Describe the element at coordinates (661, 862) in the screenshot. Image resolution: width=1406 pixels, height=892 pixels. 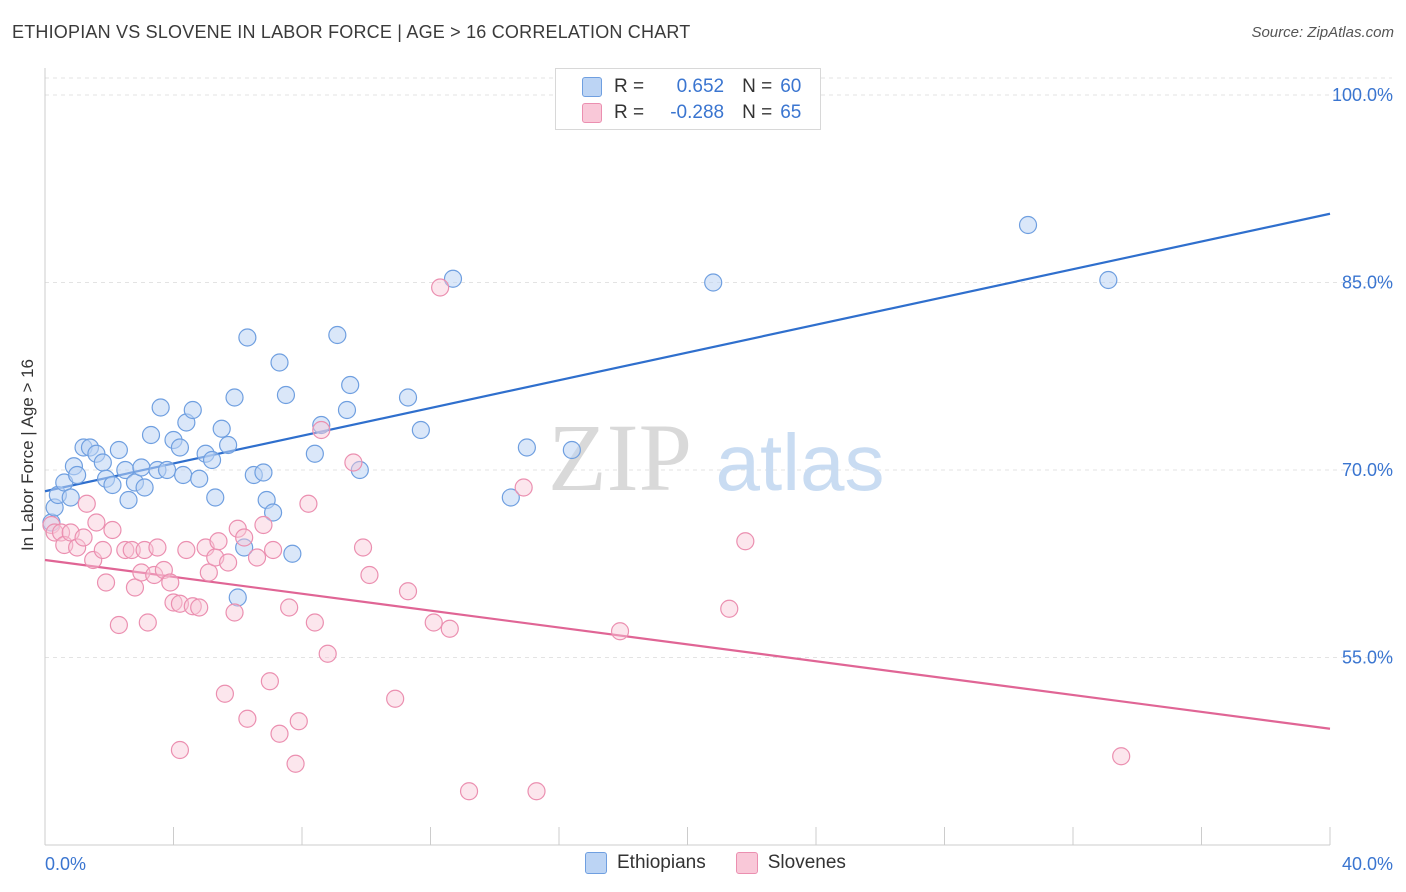
I see `legend-label-ethiopians: Ethiopians` at that location.